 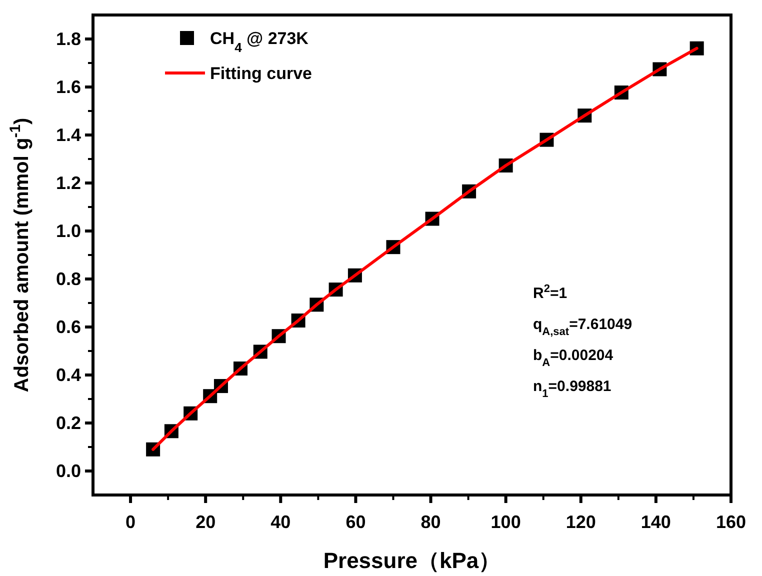 What do you see at coordinates (572, 389) in the screenshot?
I see `annotation: n$_{1}$=0.99881` at bounding box center [572, 389].